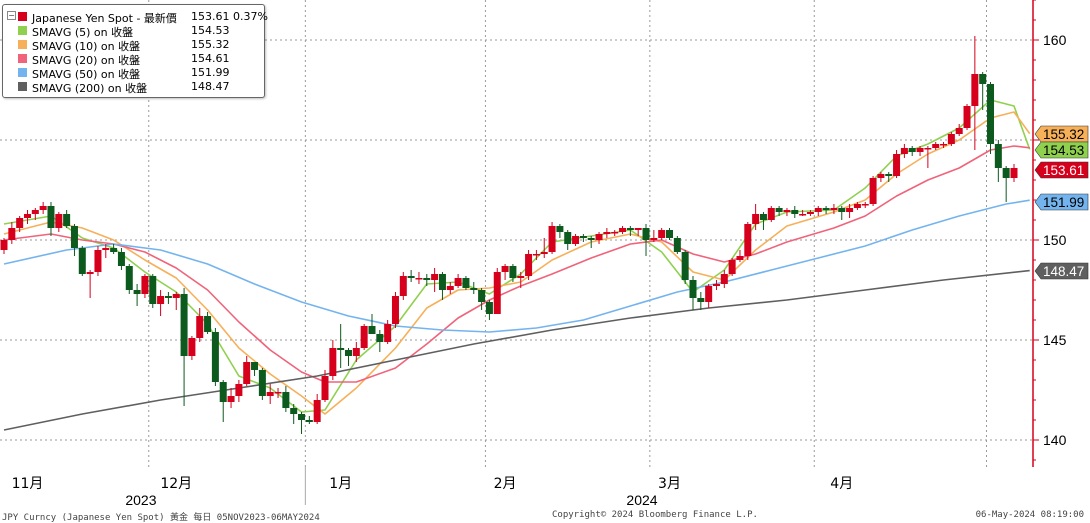 The image size is (1090, 523). I want to click on price-tag-label: 155.32, so click(1063, 134).